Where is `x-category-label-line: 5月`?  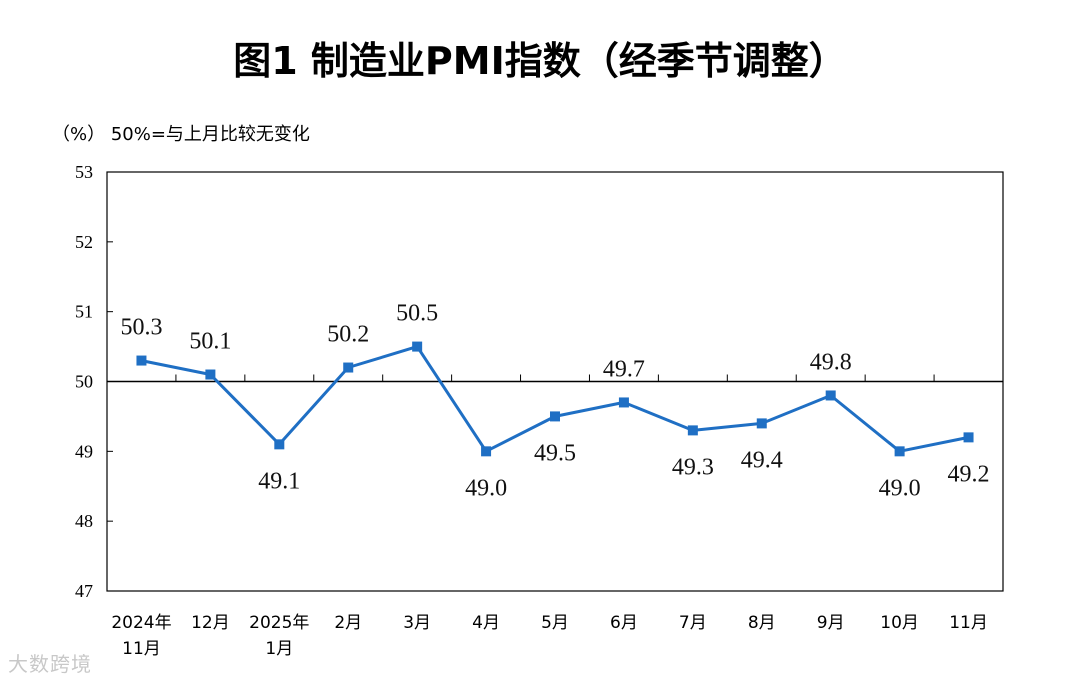 x-category-label-line: 5月 is located at coordinates (555, 623).